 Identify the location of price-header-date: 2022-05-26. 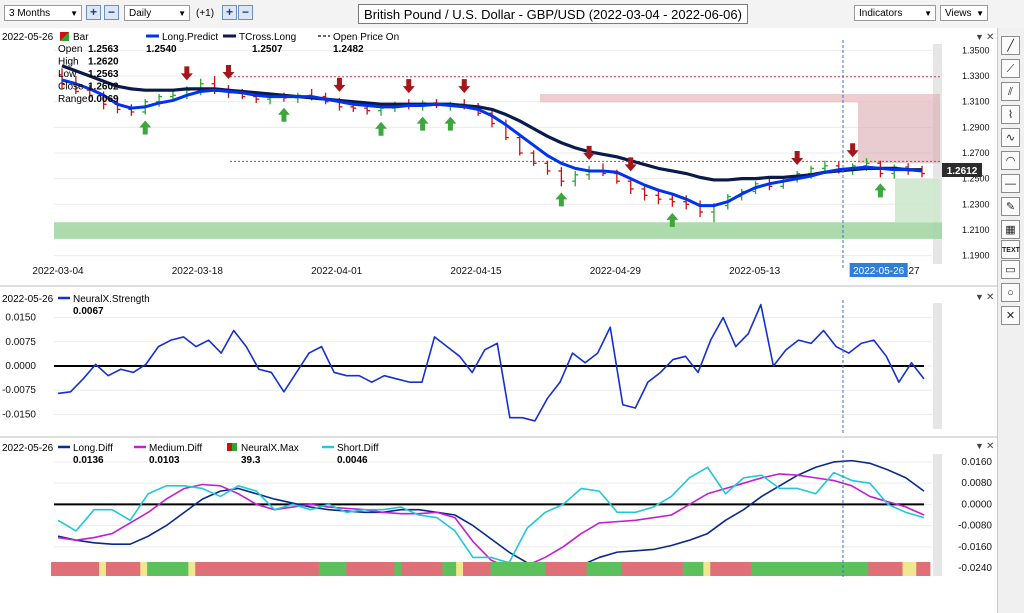
(28, 37).